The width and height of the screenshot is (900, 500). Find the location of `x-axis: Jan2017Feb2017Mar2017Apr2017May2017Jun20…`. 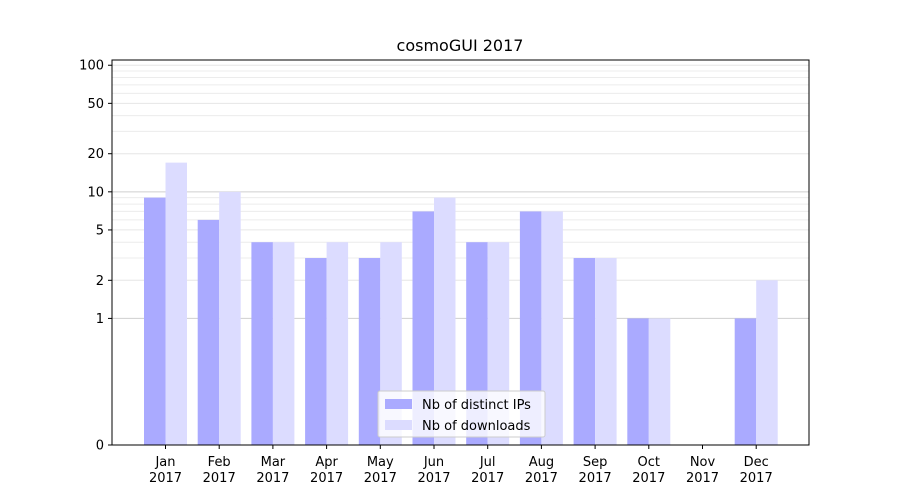

x-axis: Jan2017Feb2017Mar2017Apr2017May2017Jun20… is located at coordinates (461, 465).